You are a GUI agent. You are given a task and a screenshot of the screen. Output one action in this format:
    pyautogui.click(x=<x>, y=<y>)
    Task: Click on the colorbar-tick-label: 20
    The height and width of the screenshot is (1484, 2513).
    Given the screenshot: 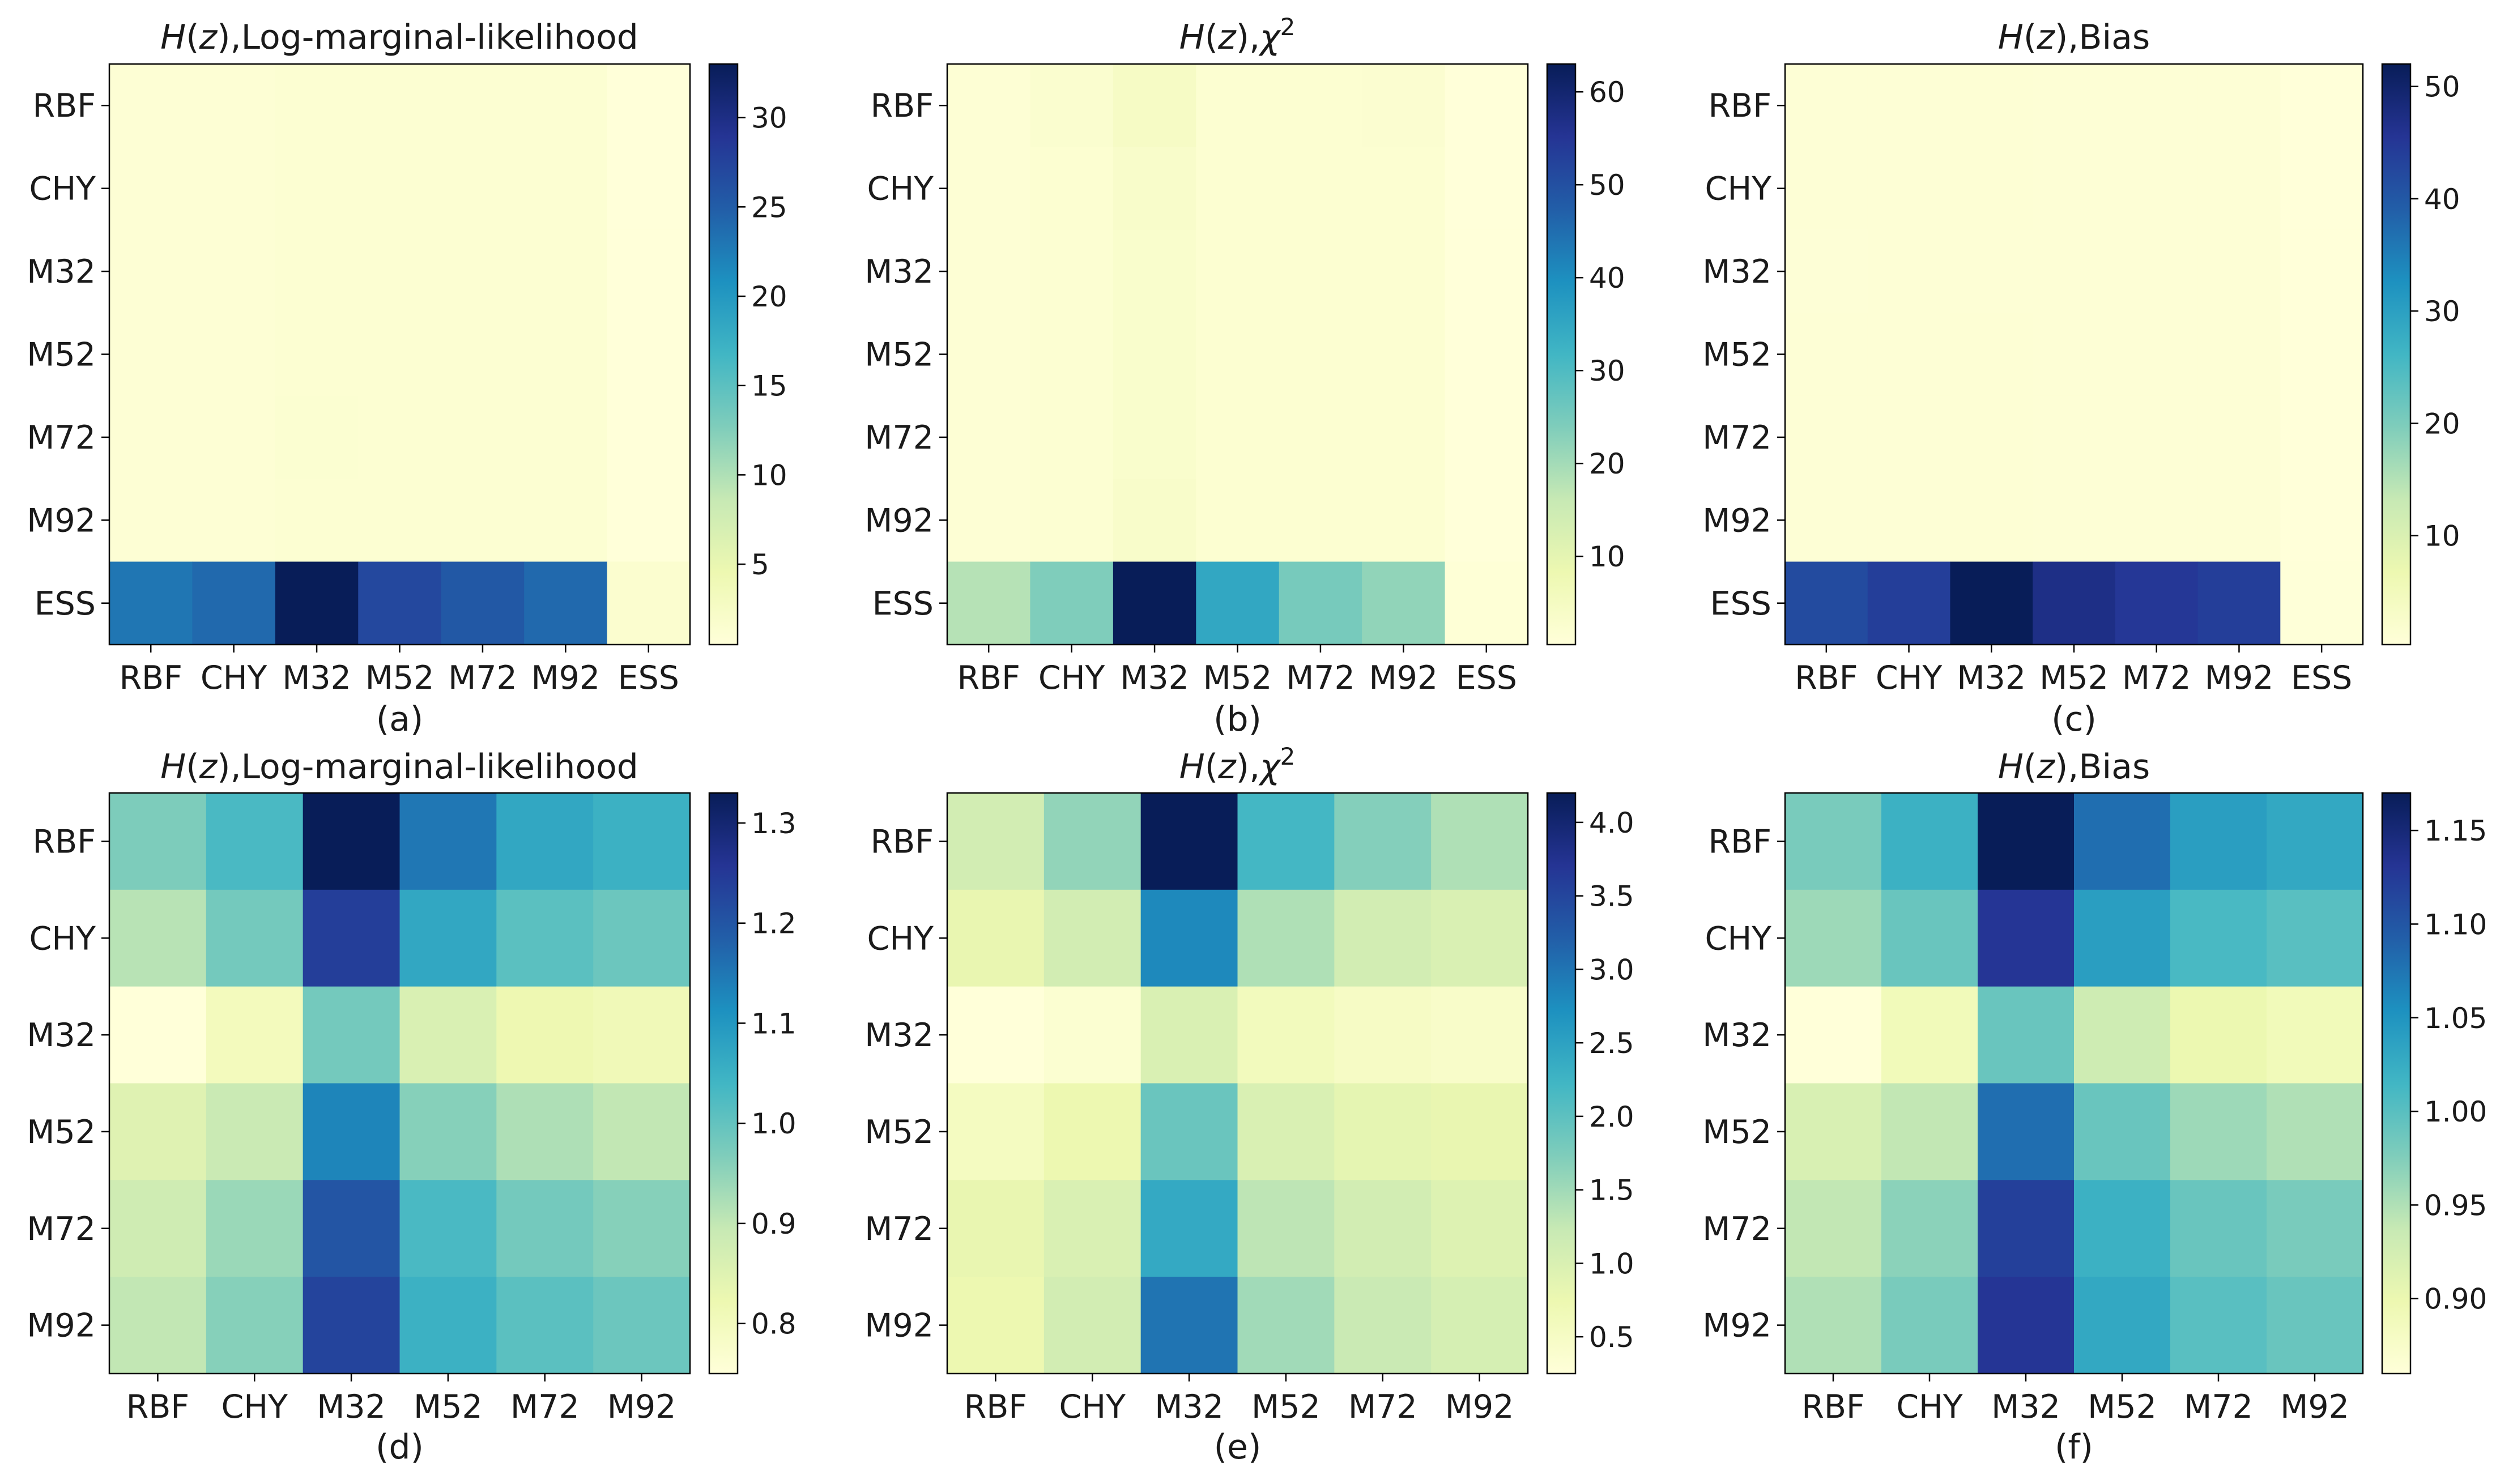 What is the action you would take?
    pyautogui.click(x=2442, y=424)
    